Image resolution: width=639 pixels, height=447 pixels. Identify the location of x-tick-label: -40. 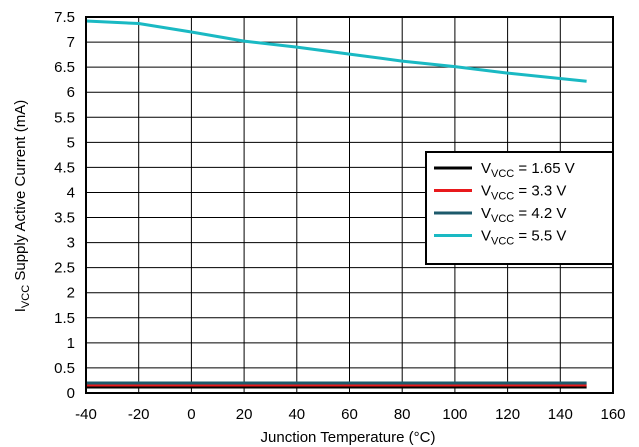
(86, 414).